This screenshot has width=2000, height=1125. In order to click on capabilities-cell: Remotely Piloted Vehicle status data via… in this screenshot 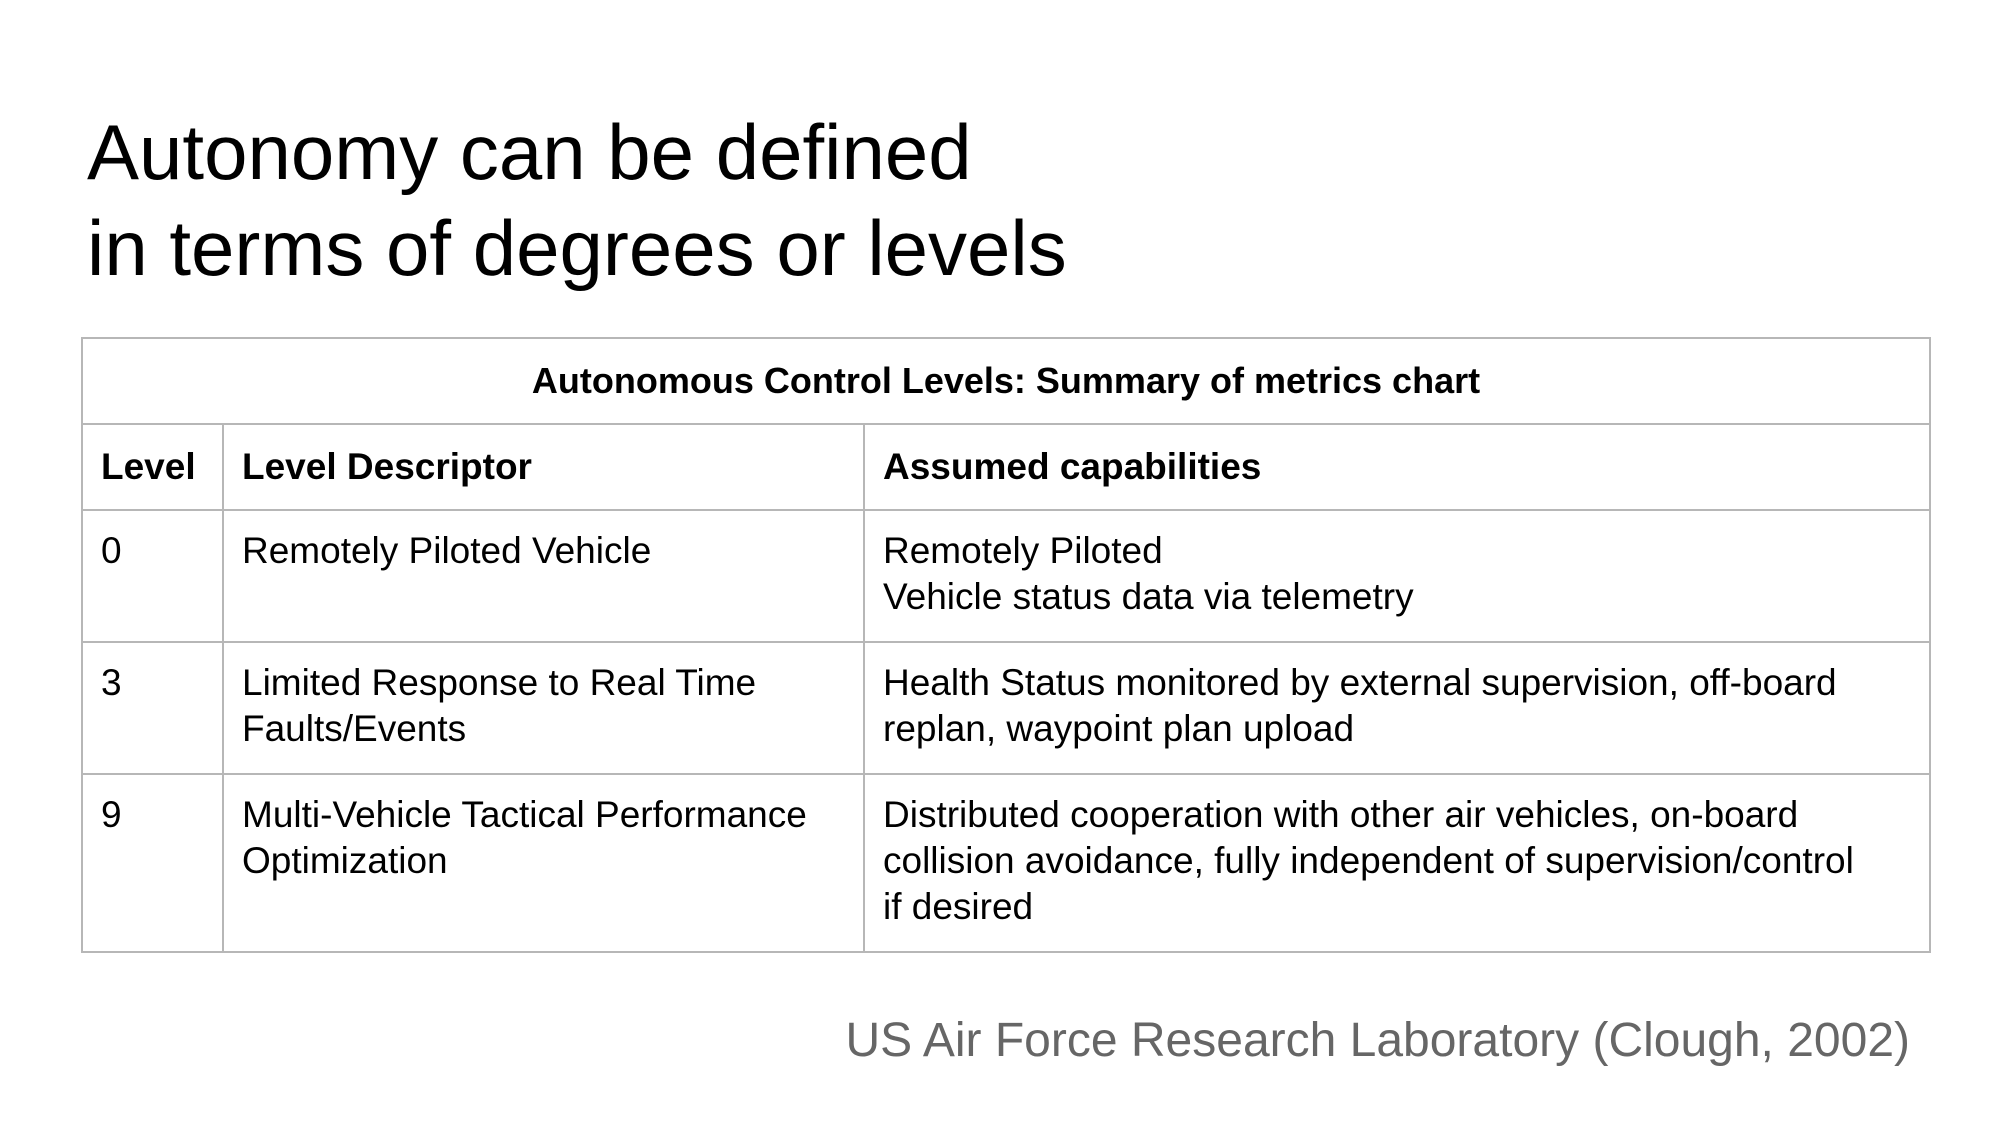, I will do `click(1397, 576)`.